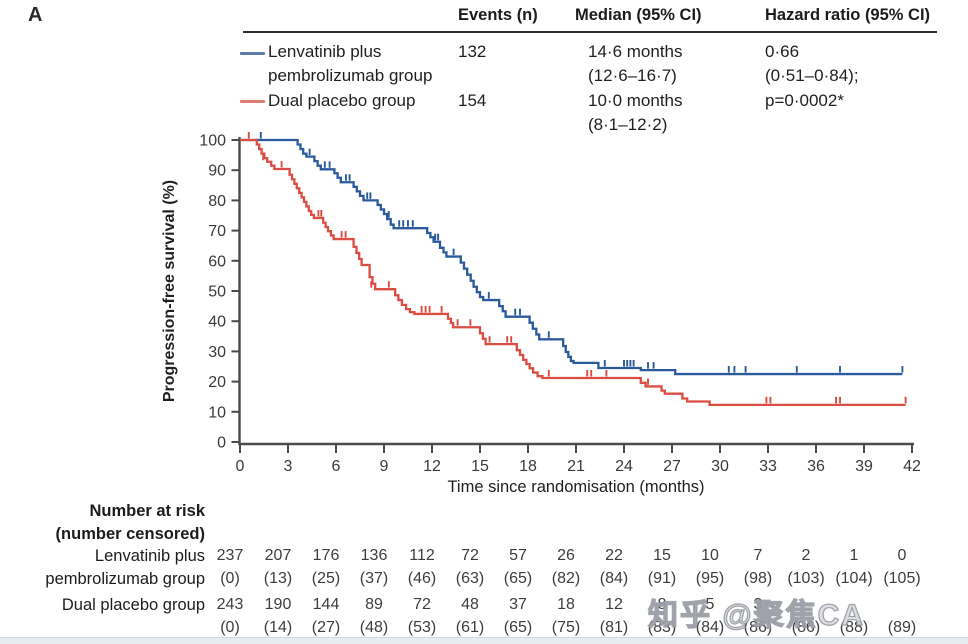 The image size is (968, 644). I want to click on col-header-hazard-ratio: Hazard ratio (95% CI), so click(848, 15).